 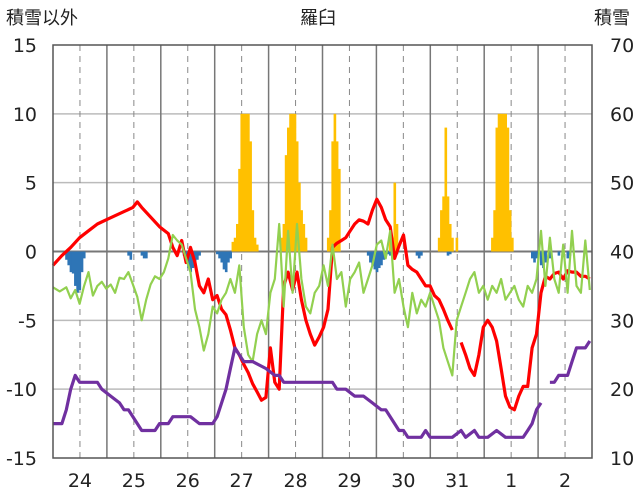 What do you see at coordinates (31, 253) in the screenshot?
I see `y-tick-left: 0` at bounding box center [31, 253].